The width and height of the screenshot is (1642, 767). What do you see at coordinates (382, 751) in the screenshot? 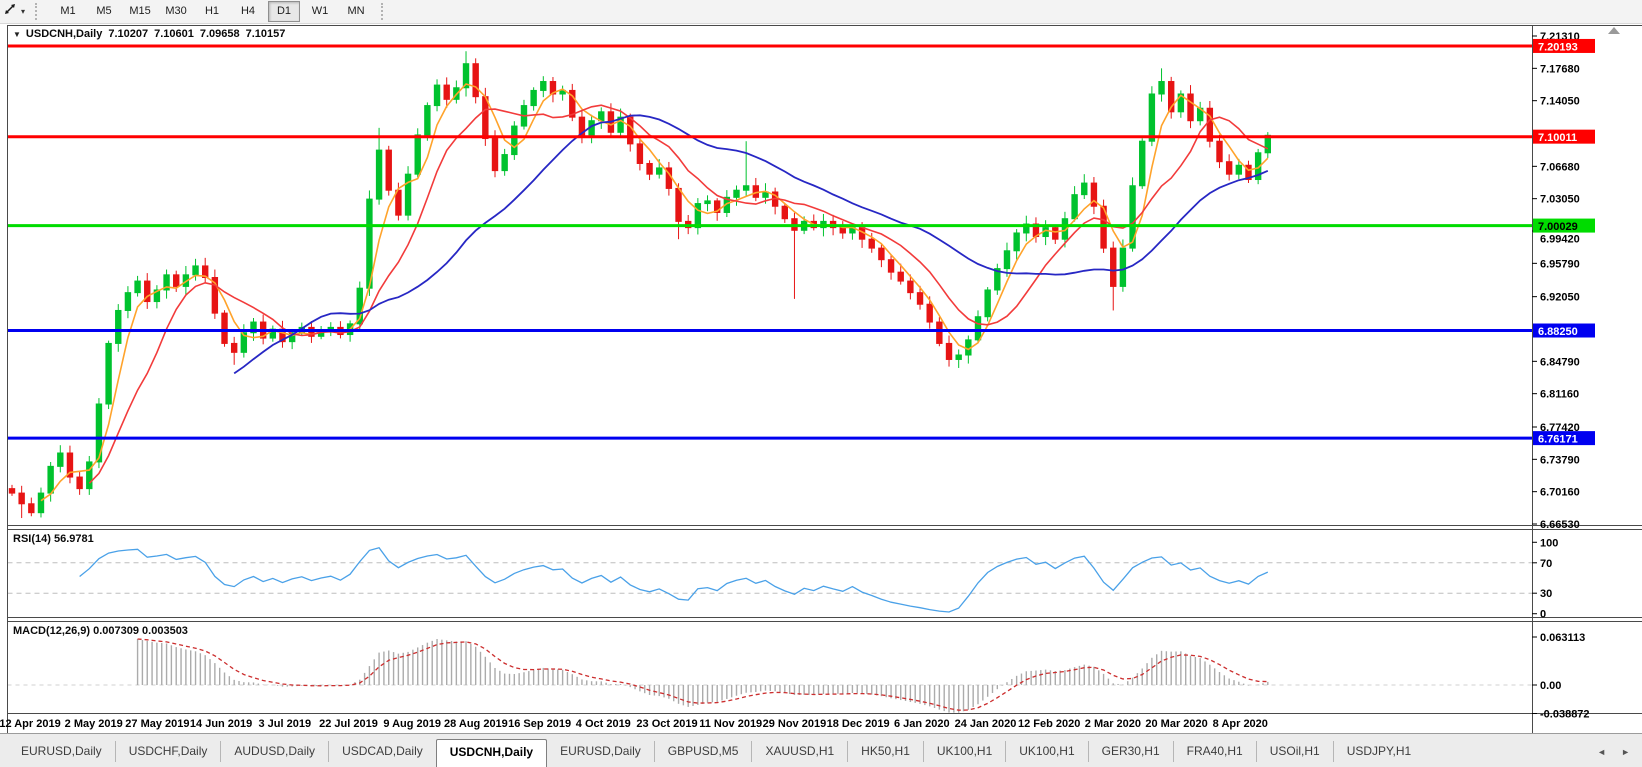
I see `chart-tab-USDCAD-Daily: USDCAD,Daily` at bounding box center [382, 751].